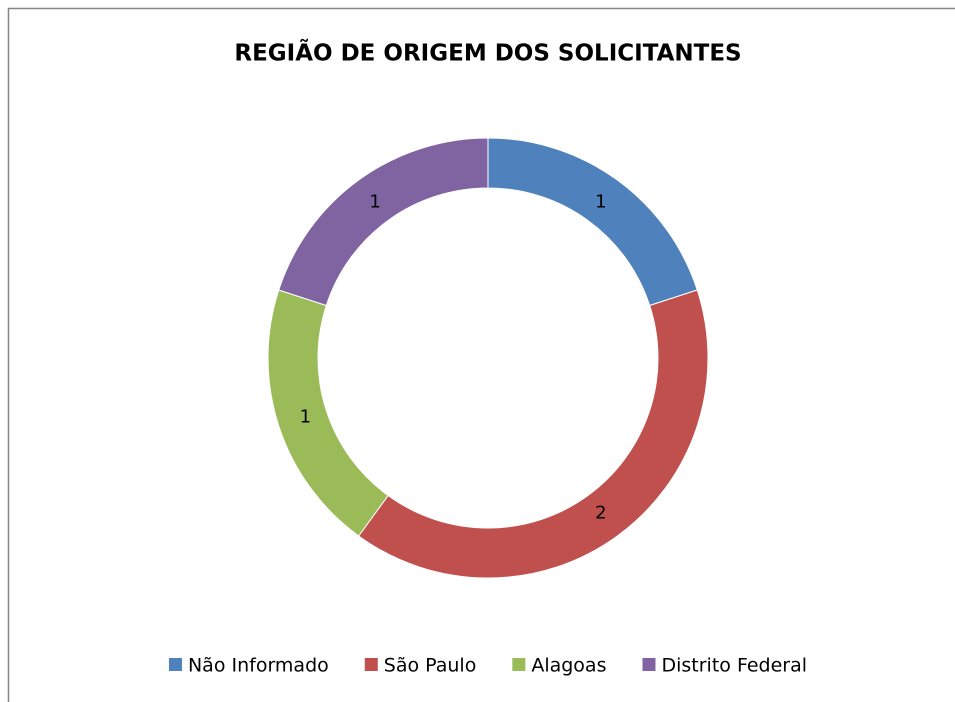 Image resolution: width=955 pixels, height=702 pixels. I want to click on slice, so click(383, 222).